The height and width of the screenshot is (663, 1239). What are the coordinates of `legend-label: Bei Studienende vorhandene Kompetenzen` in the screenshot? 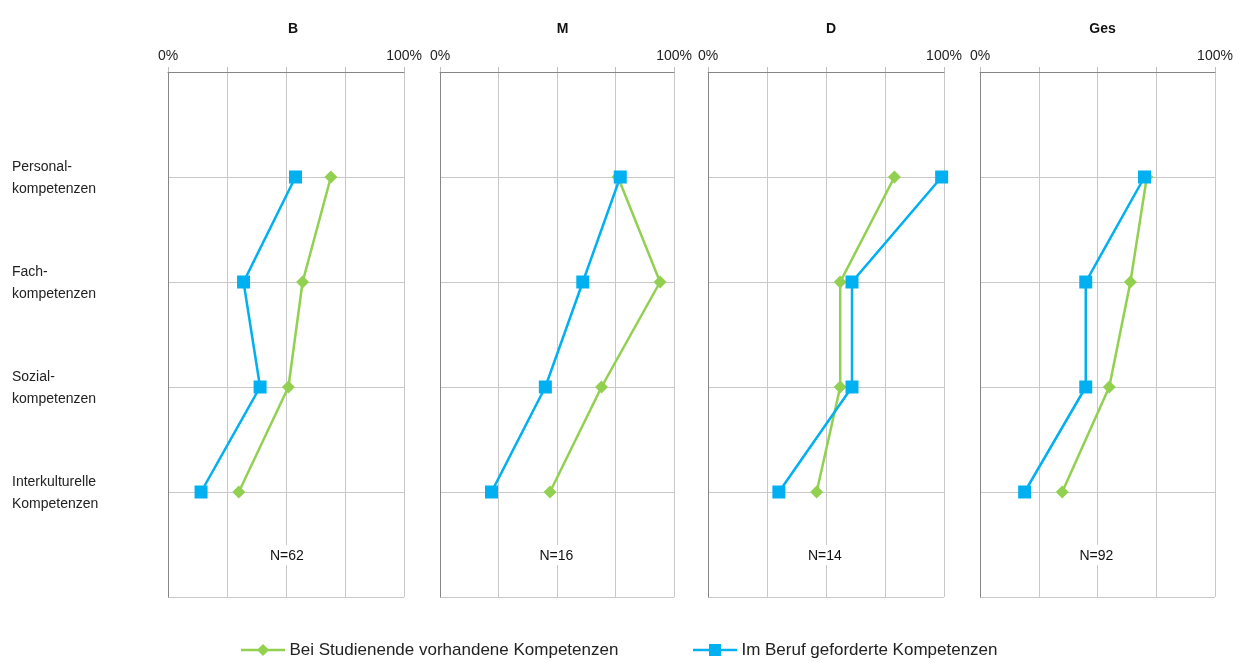 It's located at (454, 650).